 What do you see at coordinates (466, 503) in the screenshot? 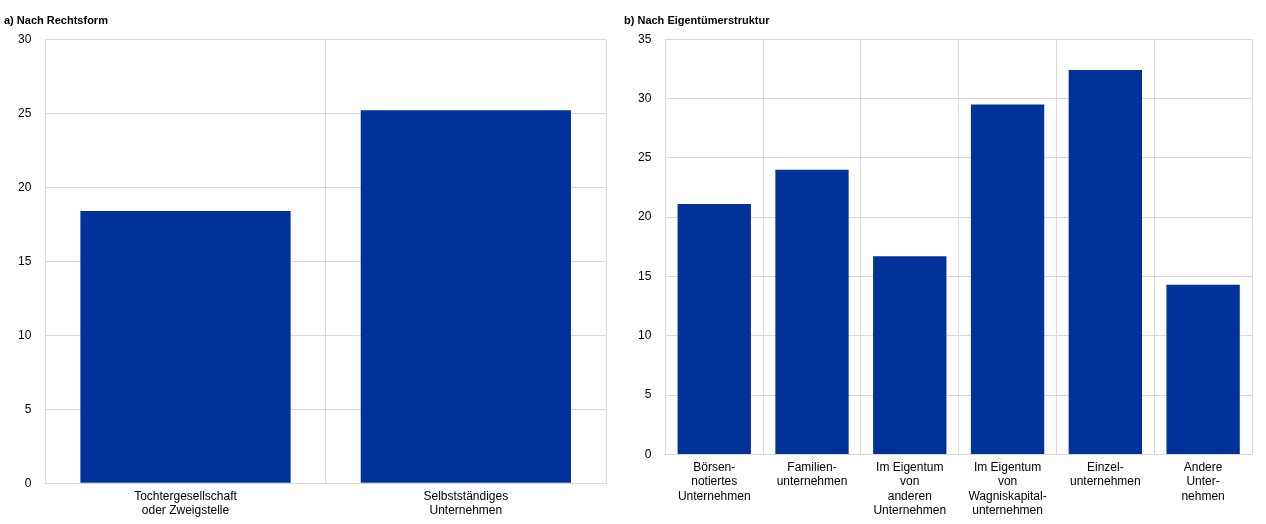
I see `x-tick-label: Selbstständiges Unternehmen` at bounding box center [466, 503].